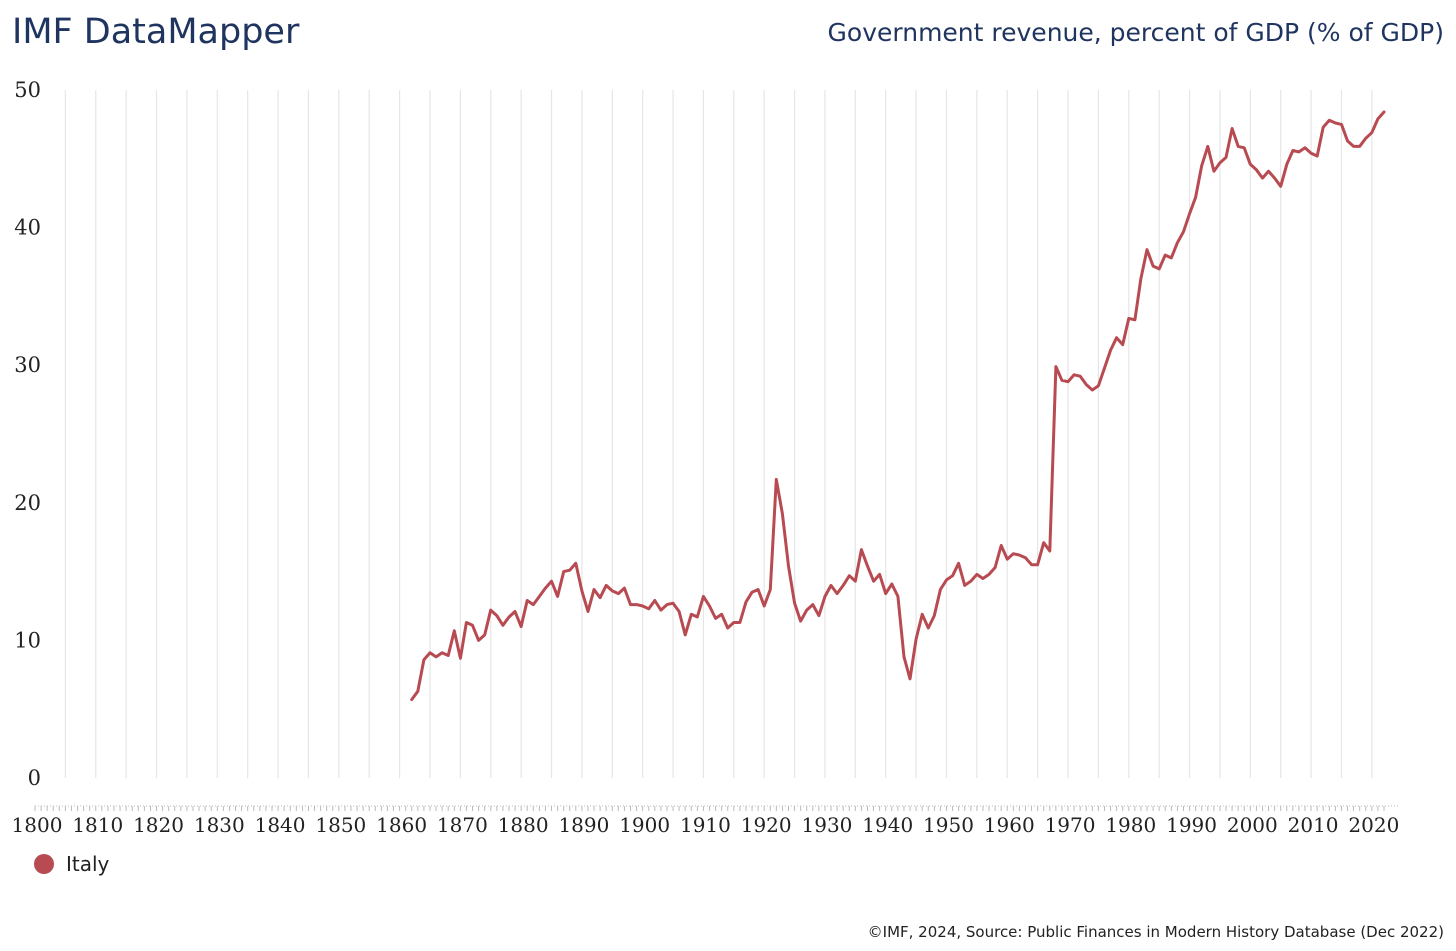 The height and width of the screenshot is (951, 1456). Describe the element at coordinates (716, 808) in the screenshot. I see `x-axis` at that location.